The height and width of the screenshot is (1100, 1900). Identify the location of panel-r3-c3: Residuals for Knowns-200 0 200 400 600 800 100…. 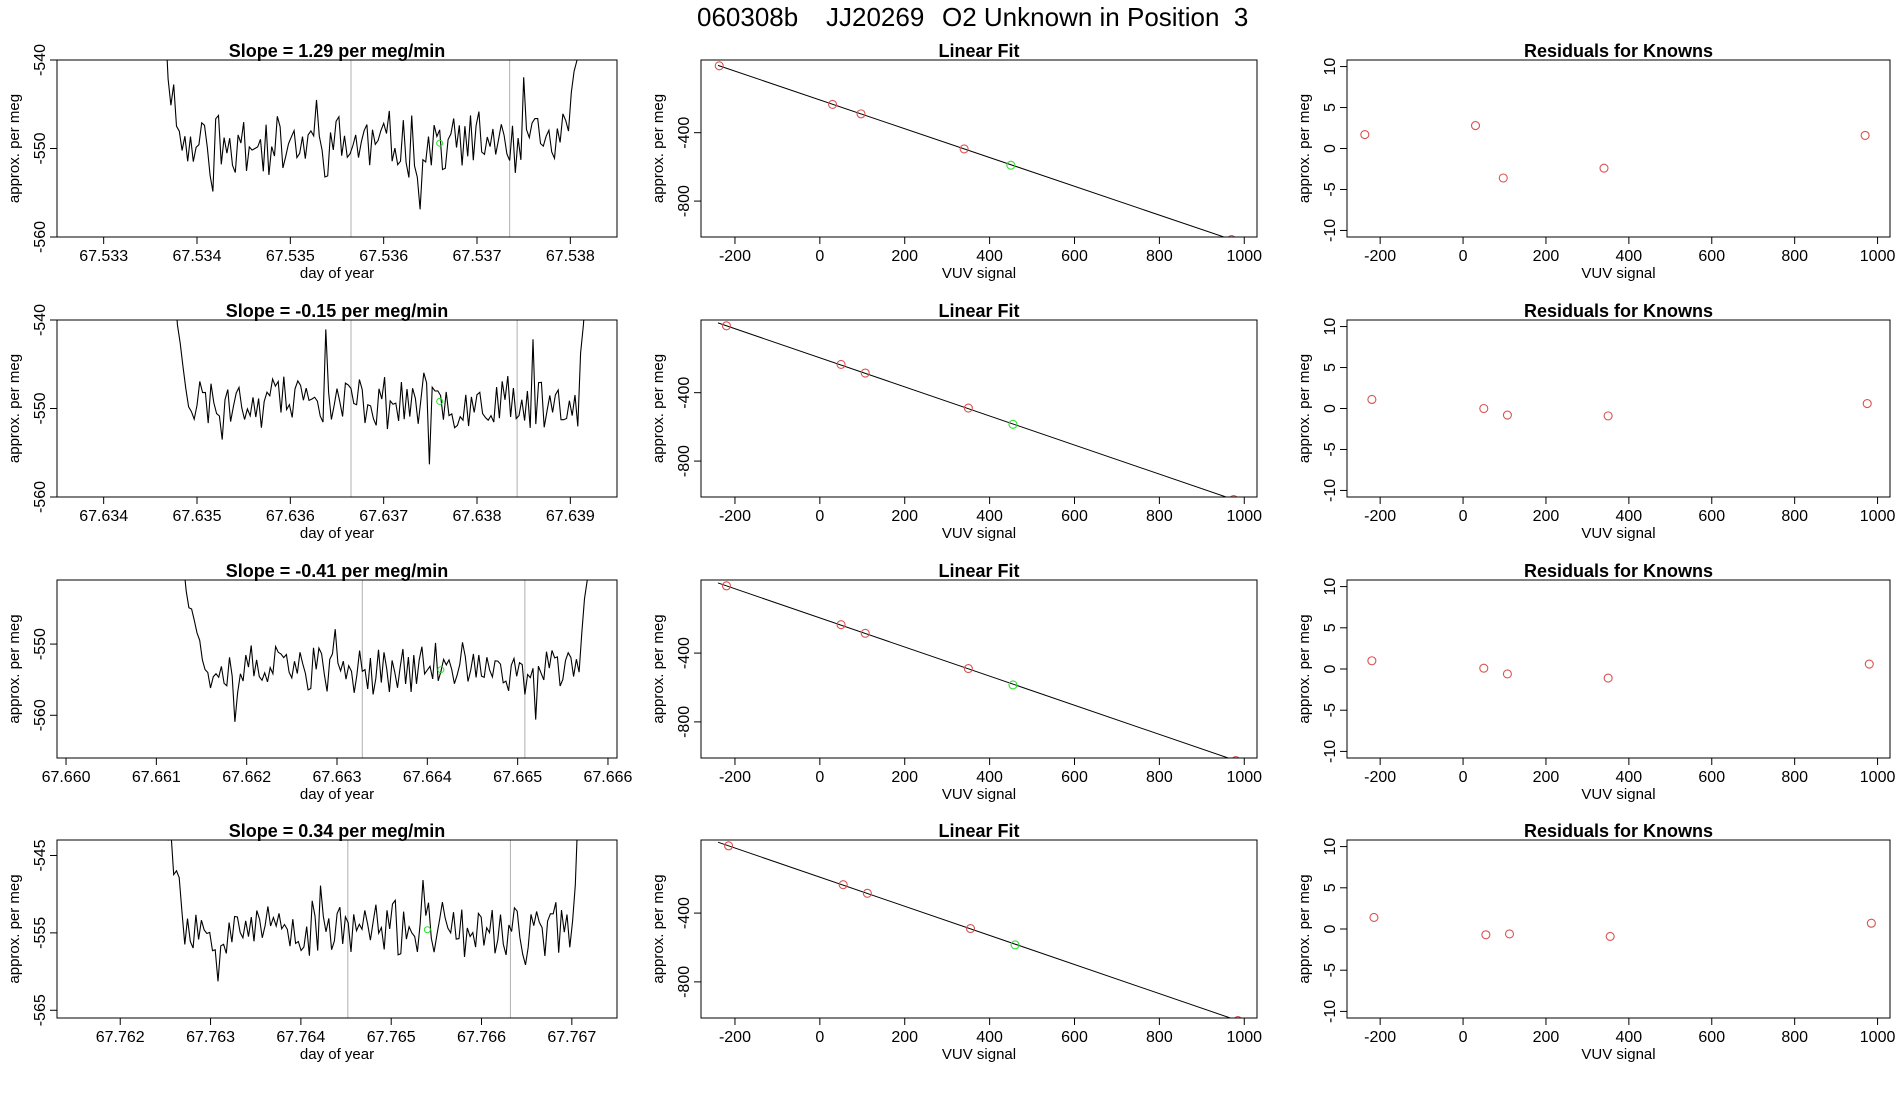
(1595, 682).